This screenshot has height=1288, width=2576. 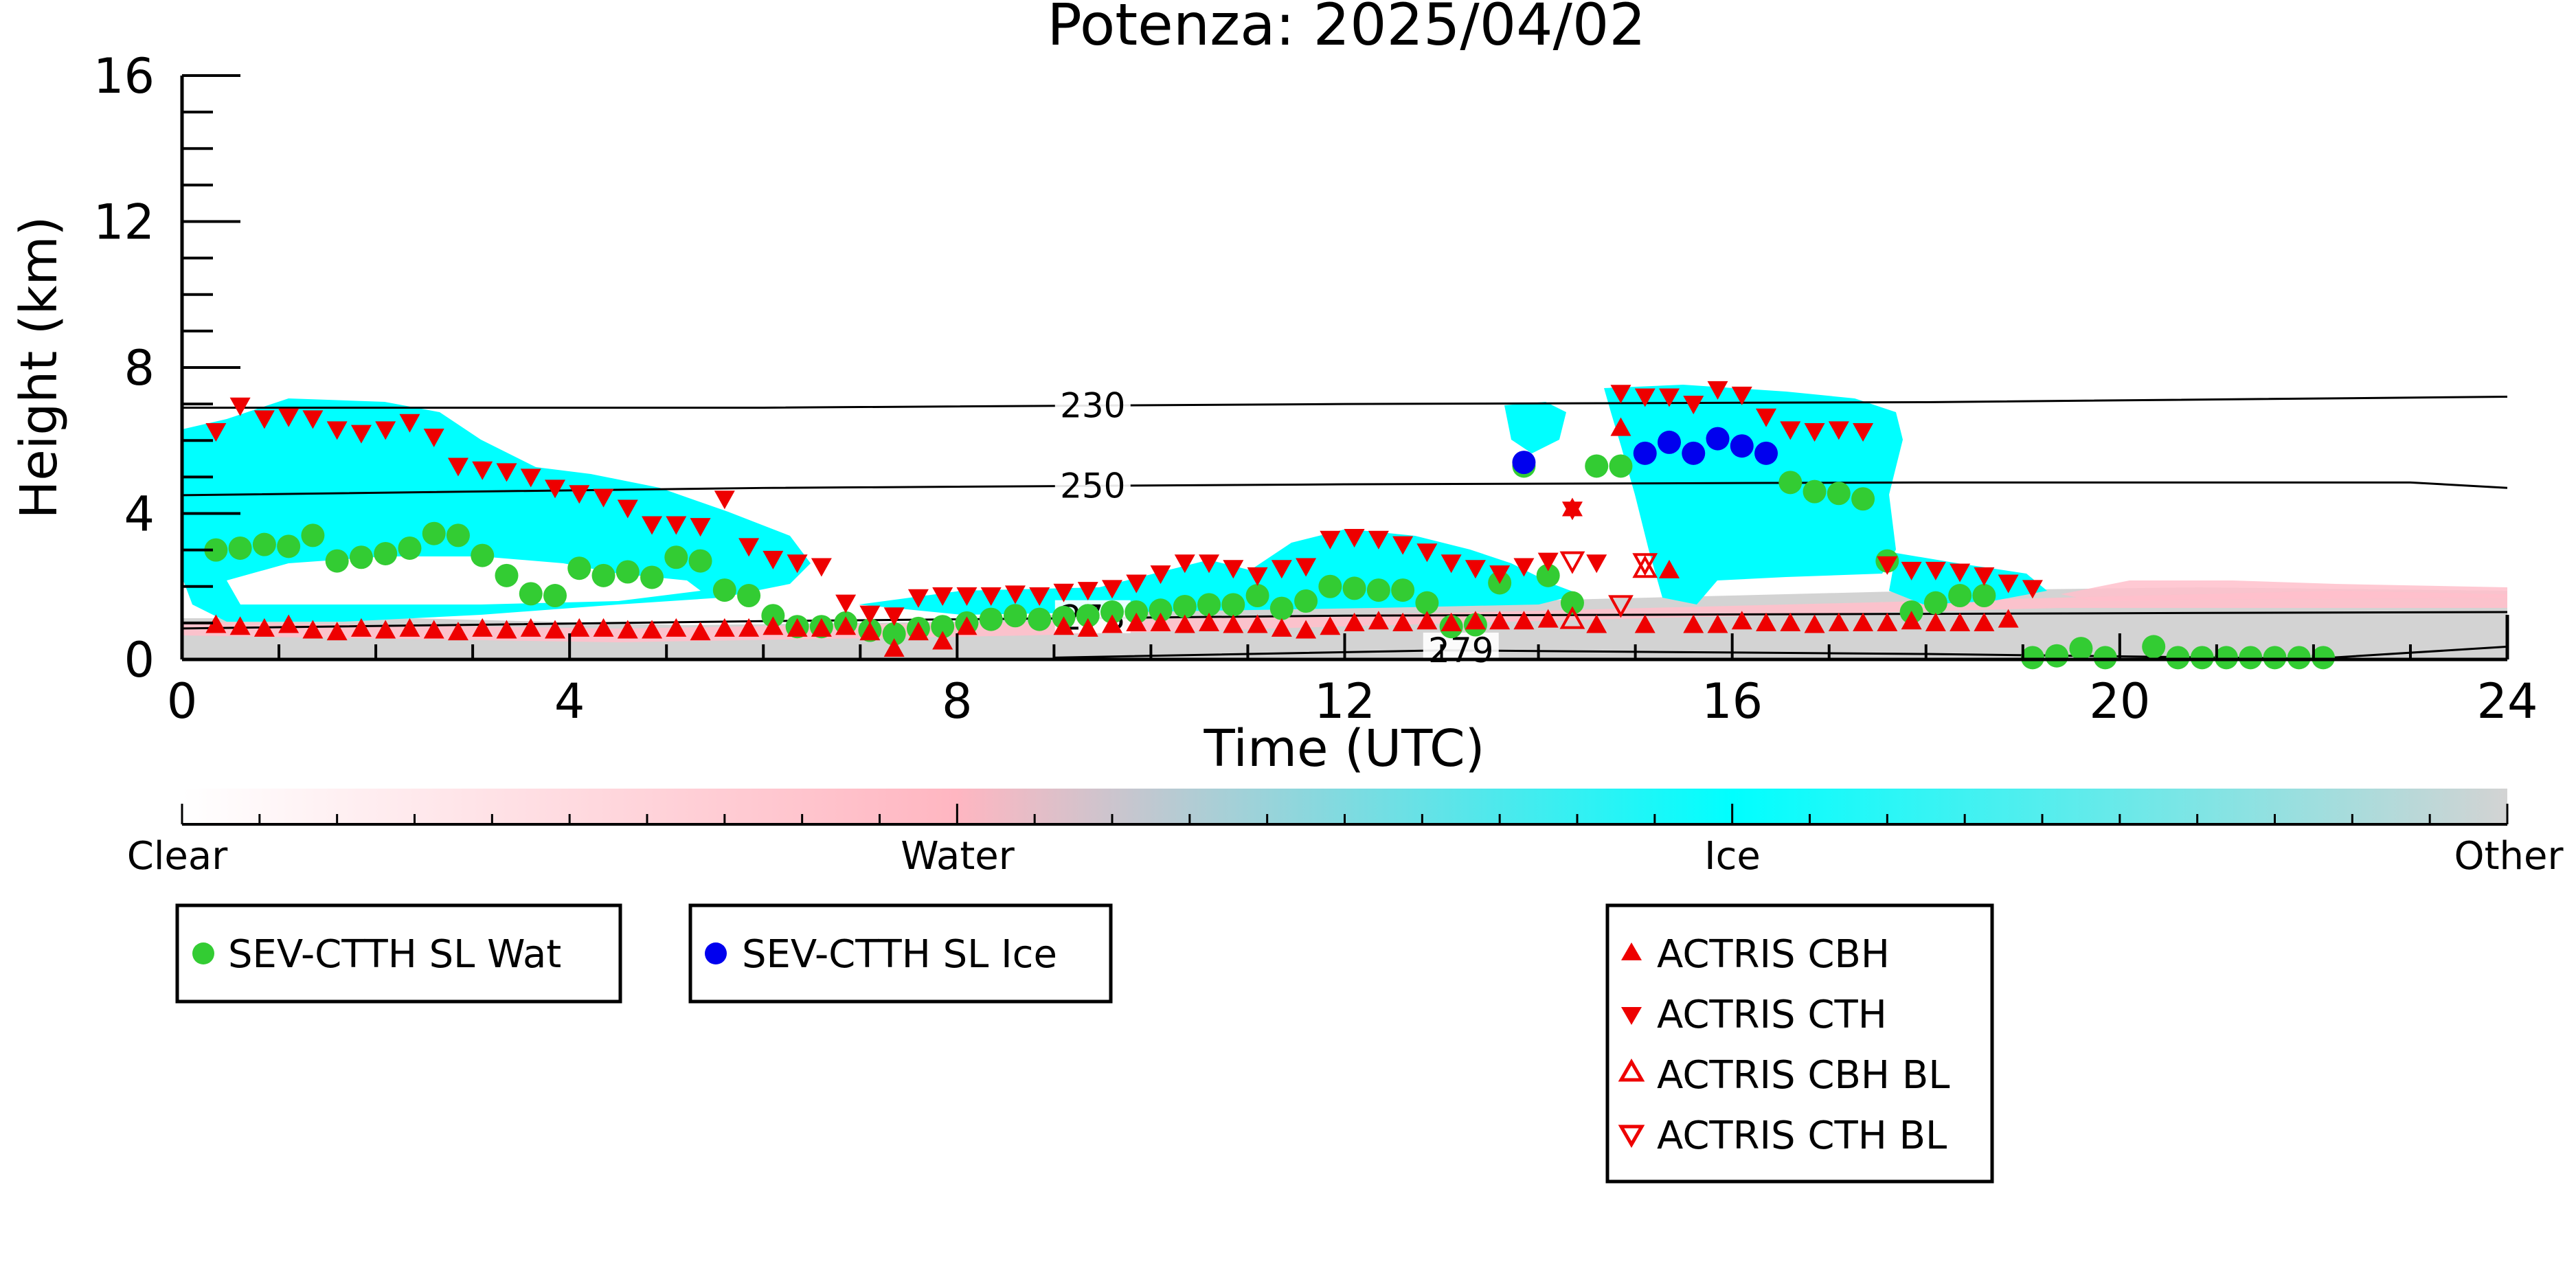 What do you see at coordinates (1773, 954) in the screenshot?
I see `legend-cbh-label: ACTRIS CBH` at bounding box center [1773, 954].